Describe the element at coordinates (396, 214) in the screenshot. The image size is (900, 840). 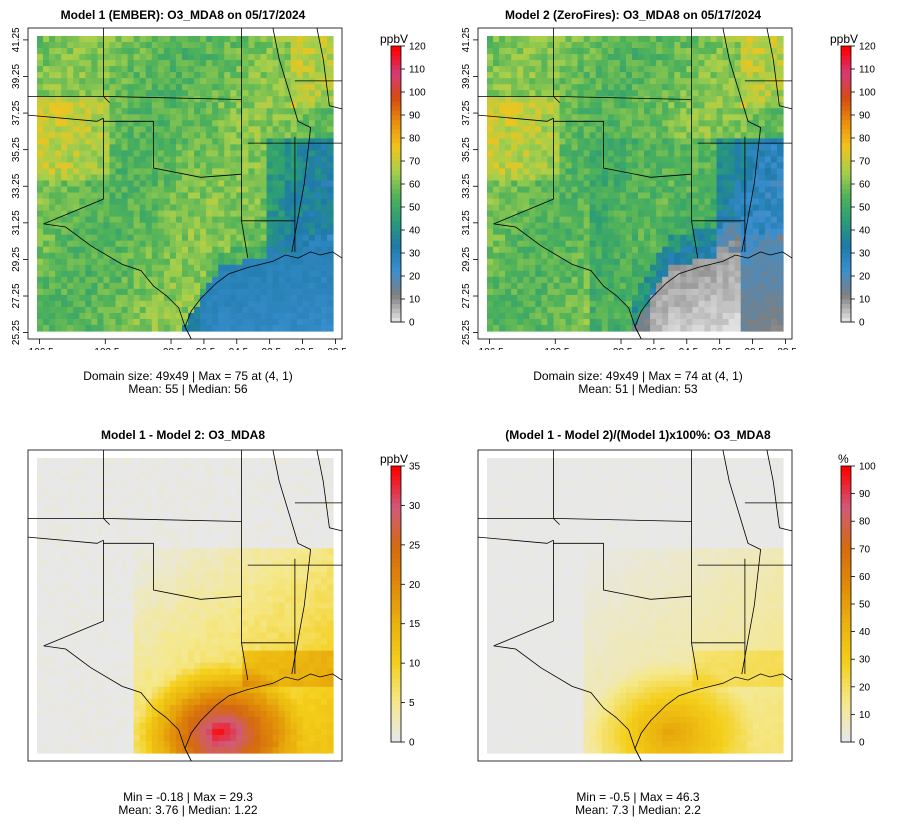
I see `colorbar-segment` at that location.